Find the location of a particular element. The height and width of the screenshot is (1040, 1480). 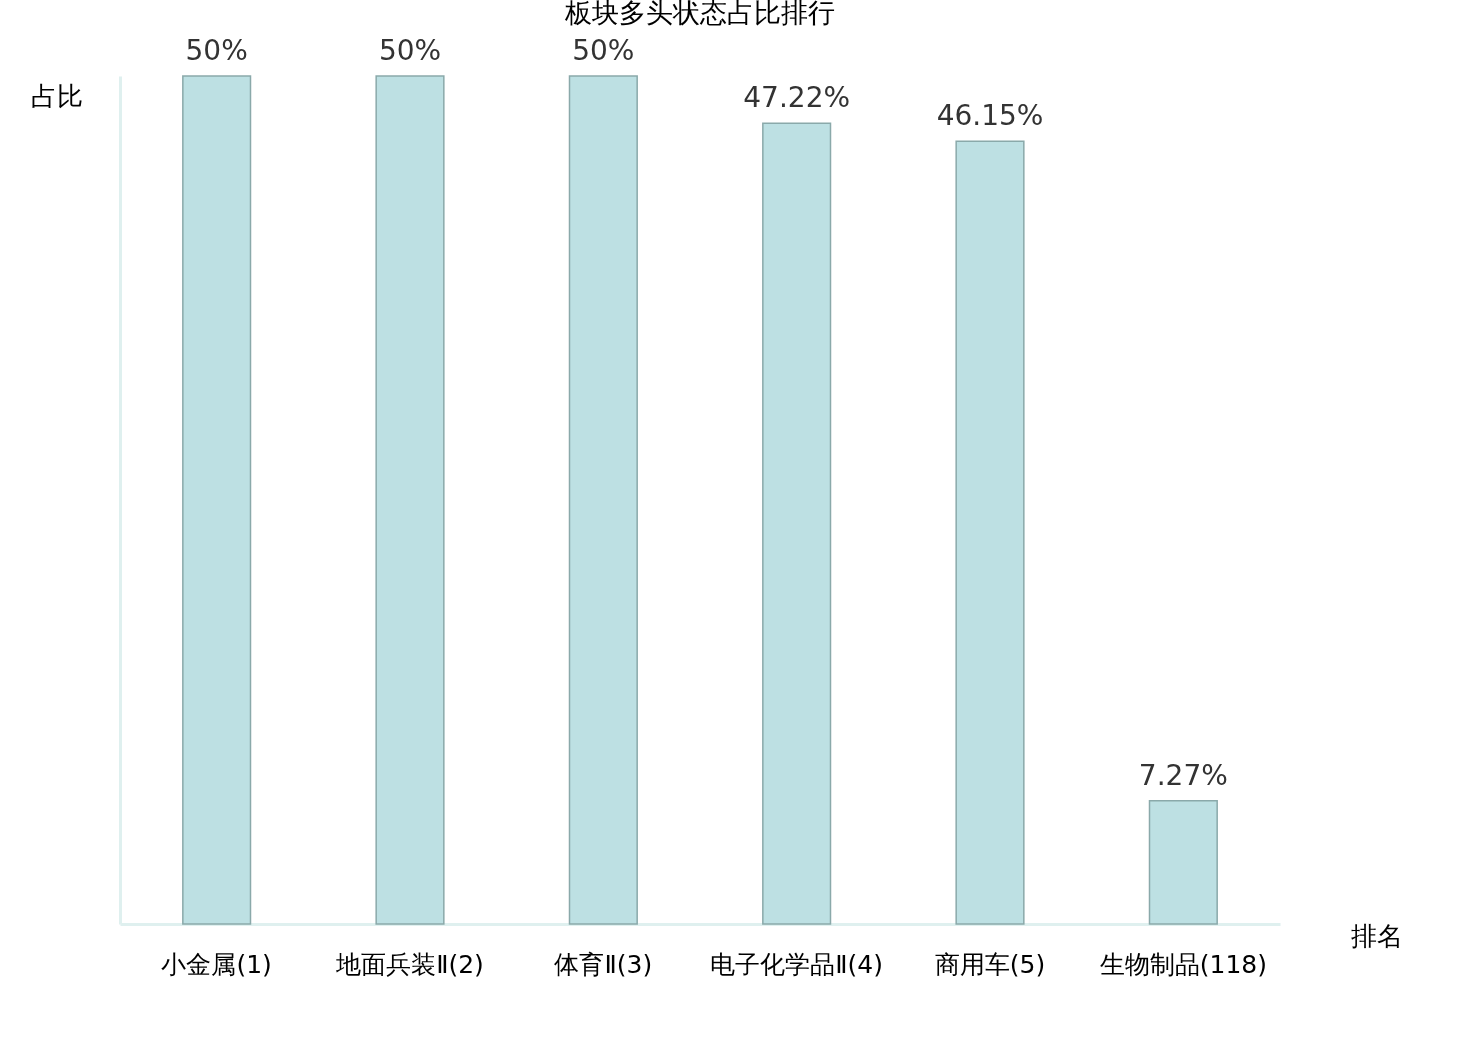

data-label: 47.22% is located at coordinates (797, 98).